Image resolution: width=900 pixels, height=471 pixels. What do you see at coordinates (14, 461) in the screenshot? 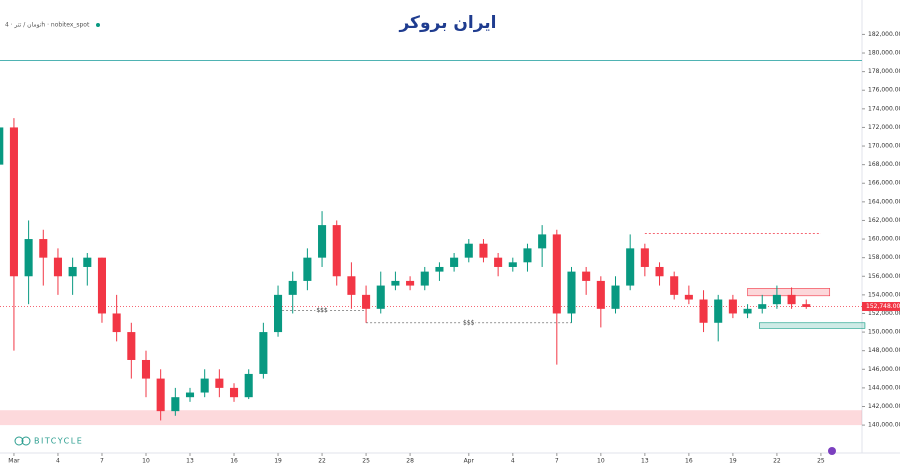
I see `x-tick-label: Mar` at bounding box center [14, 461].